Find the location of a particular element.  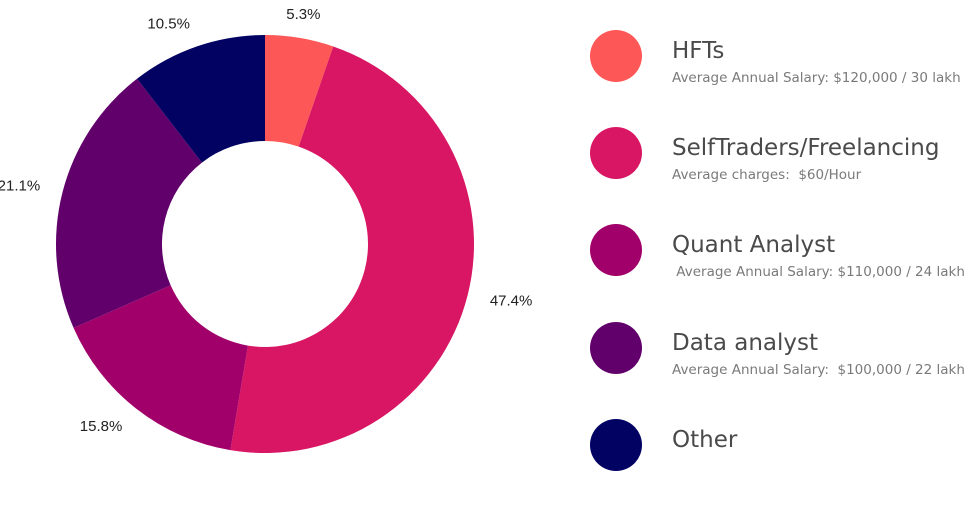

legend-subtitle-selftraders: Average charges: $60/Hour is located at coordinates (767, 175).